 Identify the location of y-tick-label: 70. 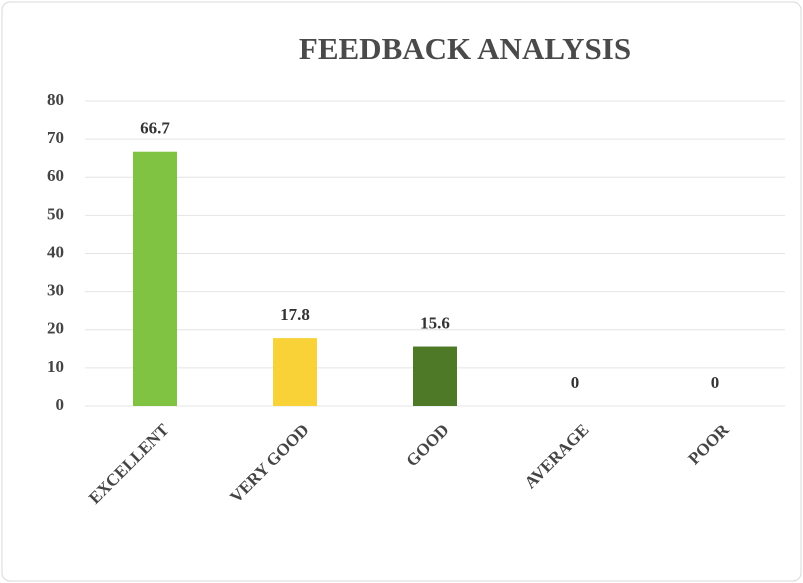
(55, 137).